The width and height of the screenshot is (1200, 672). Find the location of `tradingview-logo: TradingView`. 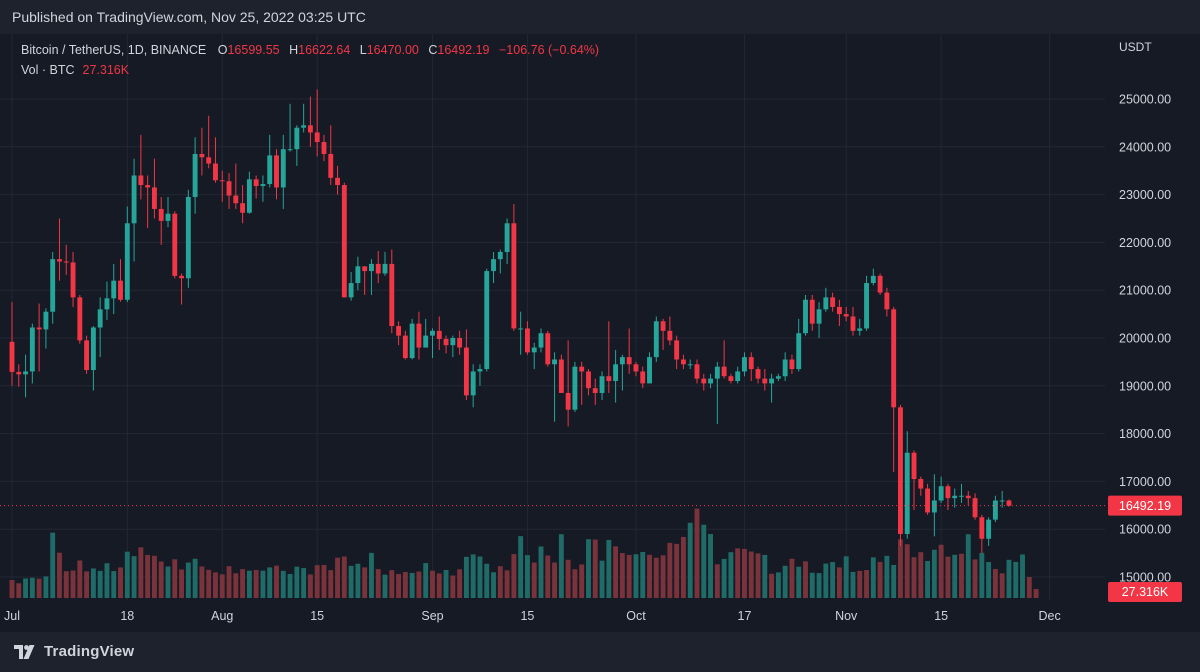

tradingview-logo: TradingView is located at coordinates (74, 651).